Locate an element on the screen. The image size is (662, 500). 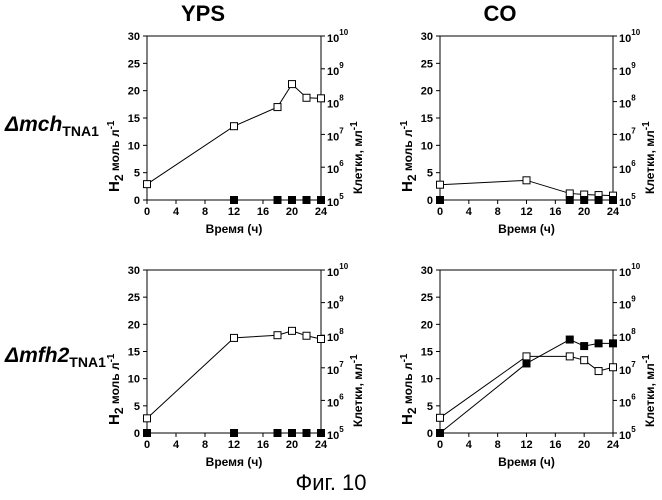
y2-tick-label: 10¹⁰ is located at coordinates (630, 270).